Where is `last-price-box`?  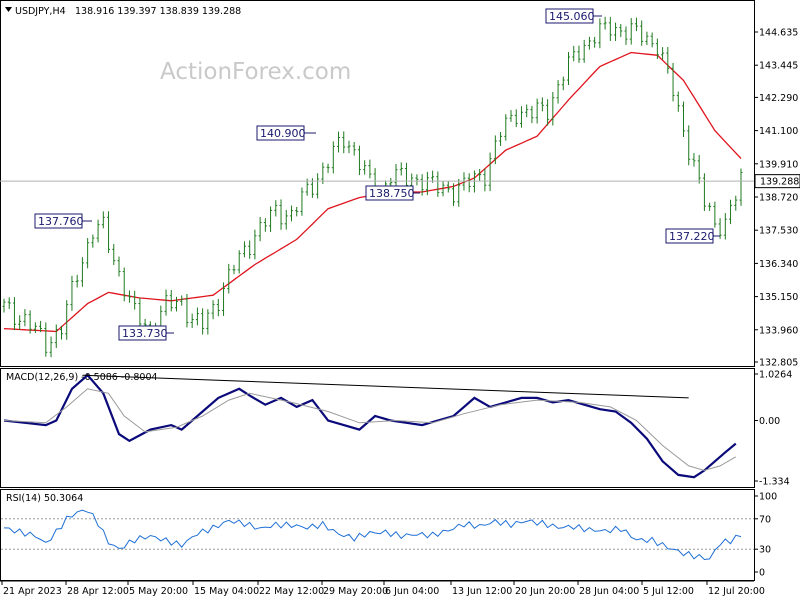
last-price-box is located at coordinates (777, 181).